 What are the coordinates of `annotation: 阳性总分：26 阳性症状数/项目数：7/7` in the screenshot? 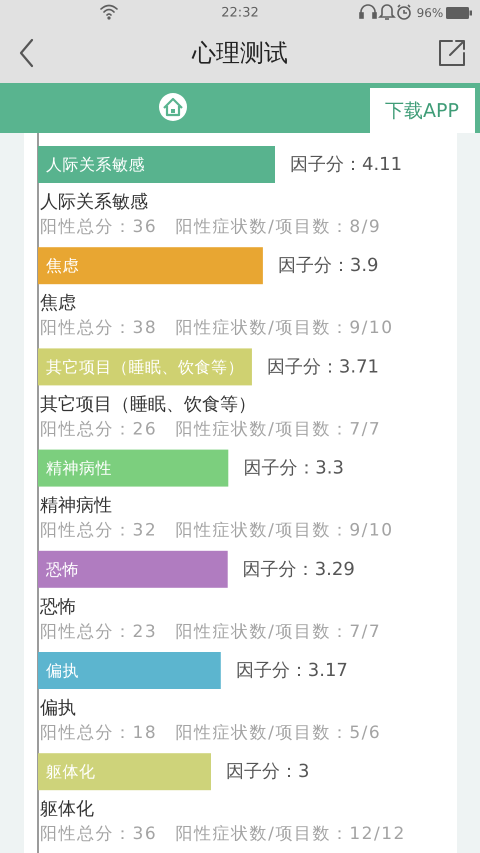 It's located at (211, 429).